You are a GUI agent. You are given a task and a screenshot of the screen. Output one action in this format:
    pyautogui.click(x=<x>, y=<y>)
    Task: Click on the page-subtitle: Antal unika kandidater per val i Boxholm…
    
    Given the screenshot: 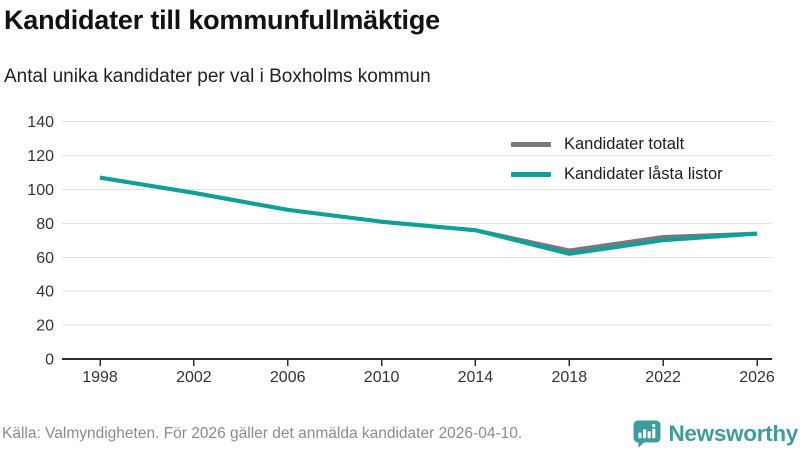 What is the action you would take?
    pyautogui.click(x=217, y=76)
    